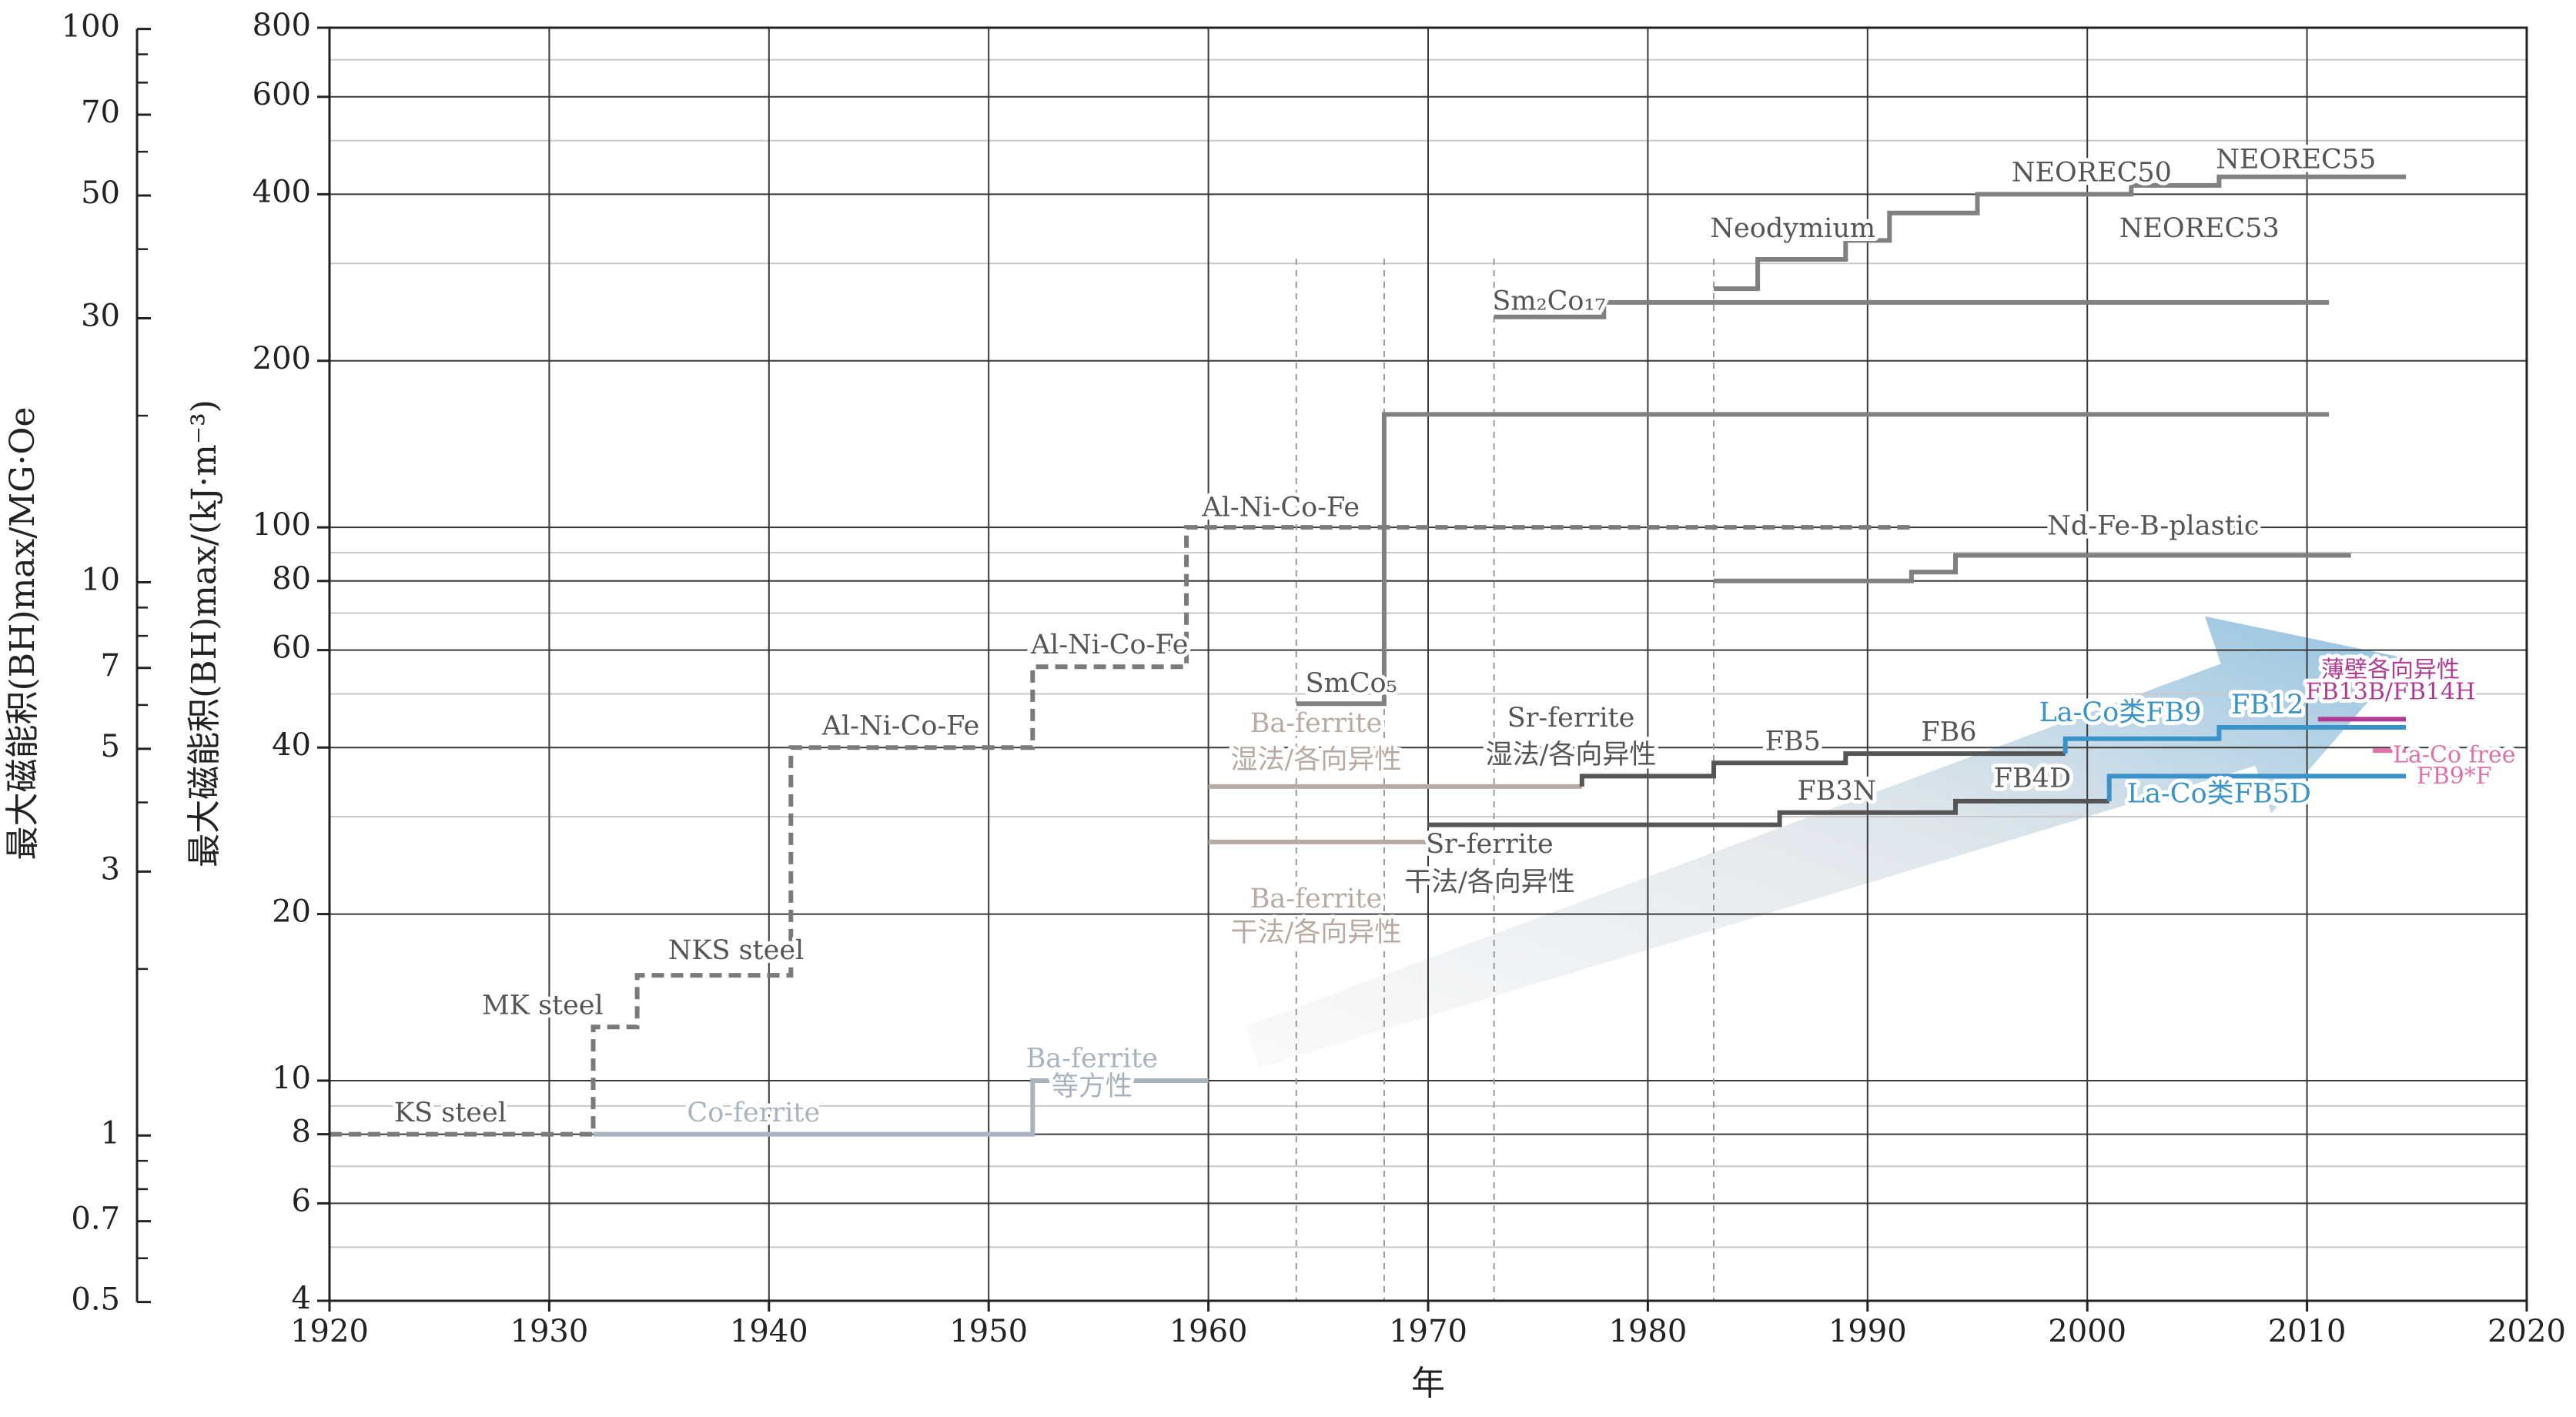 This screenshot has height=1417, width=2576. What do you see at coordinates (2033, 778) in the screenshot?
I see `series-label: FB4D` at bounding box center [2033, 778].